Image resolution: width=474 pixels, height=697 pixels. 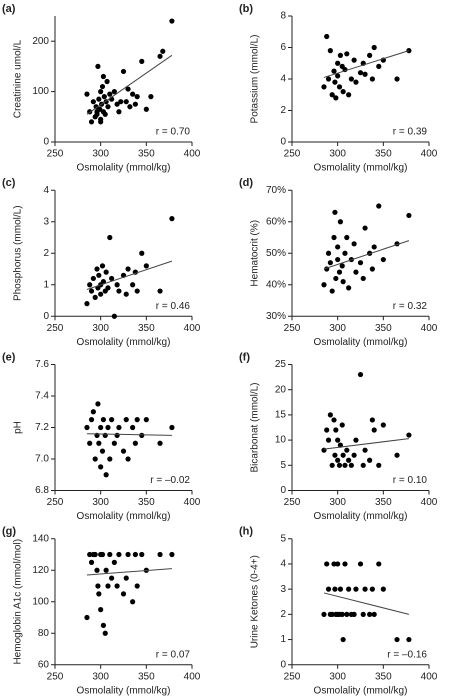 What do you see at coordinates (407, 654) in the screenshot?
I see `annotation: r = –0.16` at bounding box center [407, 654].